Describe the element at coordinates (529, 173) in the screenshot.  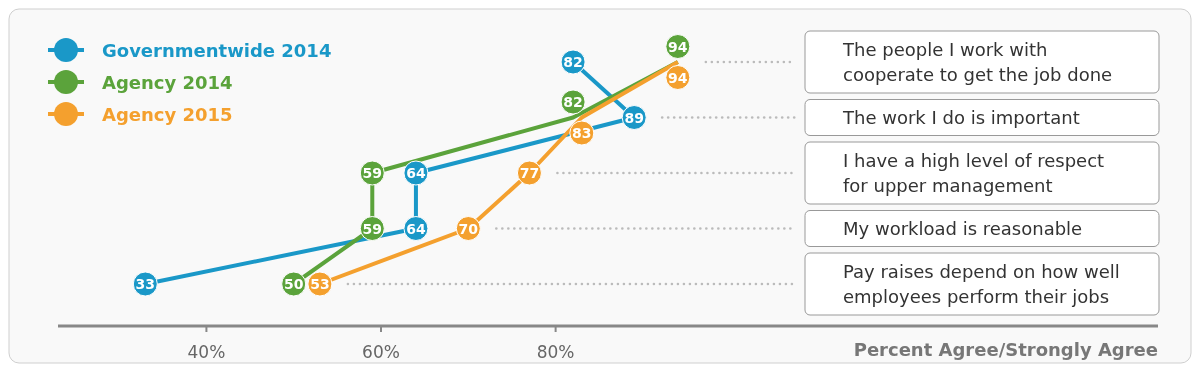
I see `data-label: 77` at that location.